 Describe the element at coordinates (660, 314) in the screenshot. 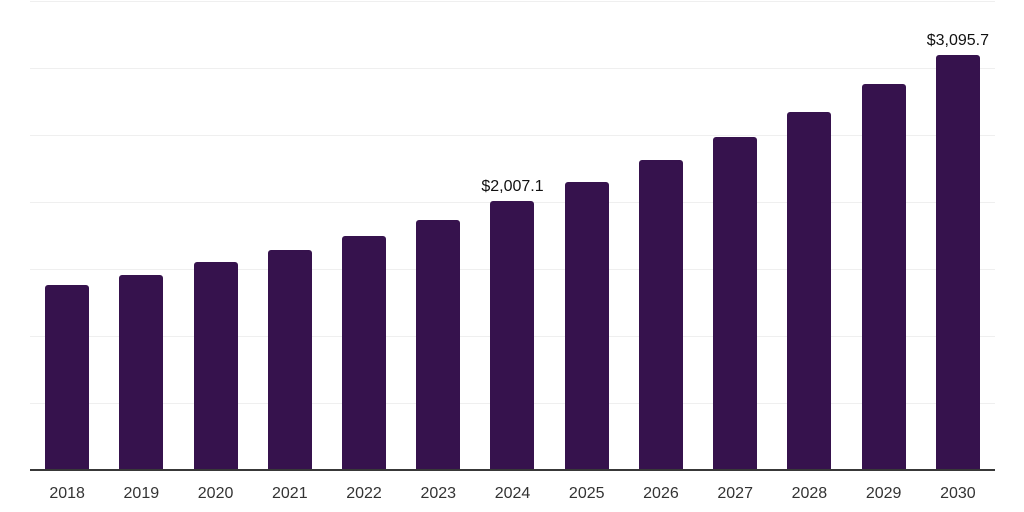

I see `bar-2026` at that location.